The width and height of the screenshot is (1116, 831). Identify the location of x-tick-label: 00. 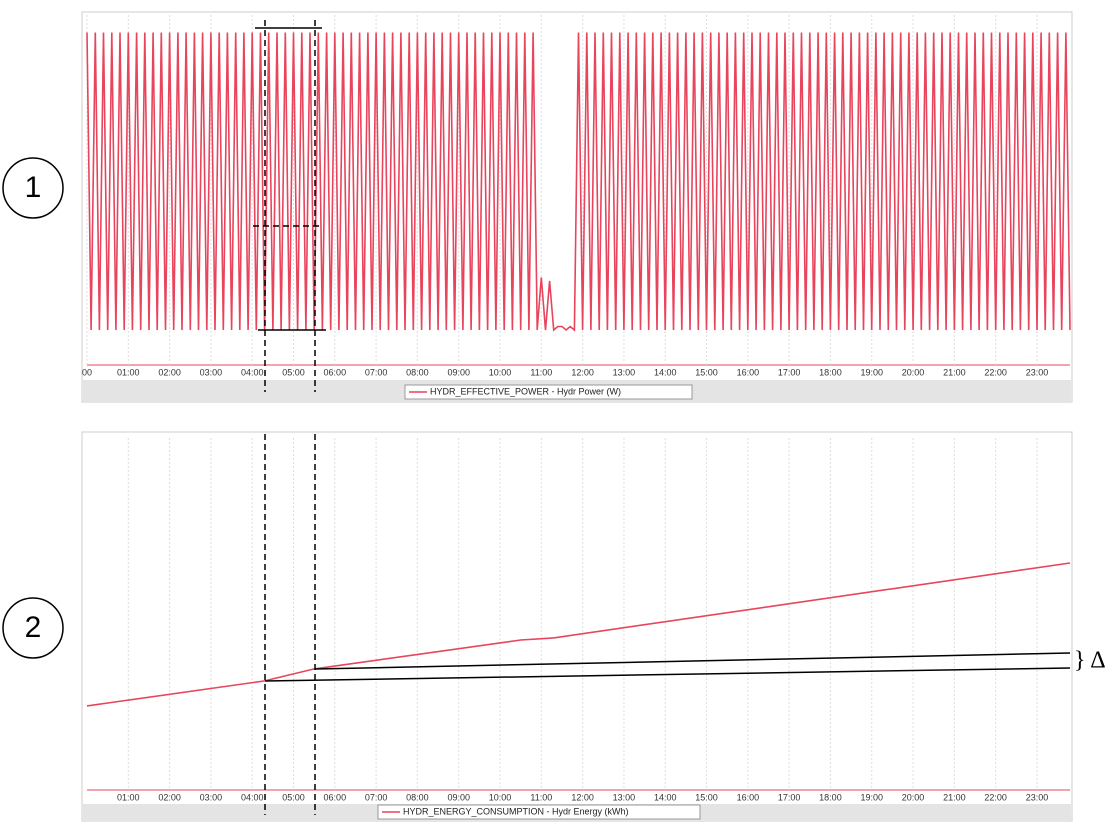
(87, 372).